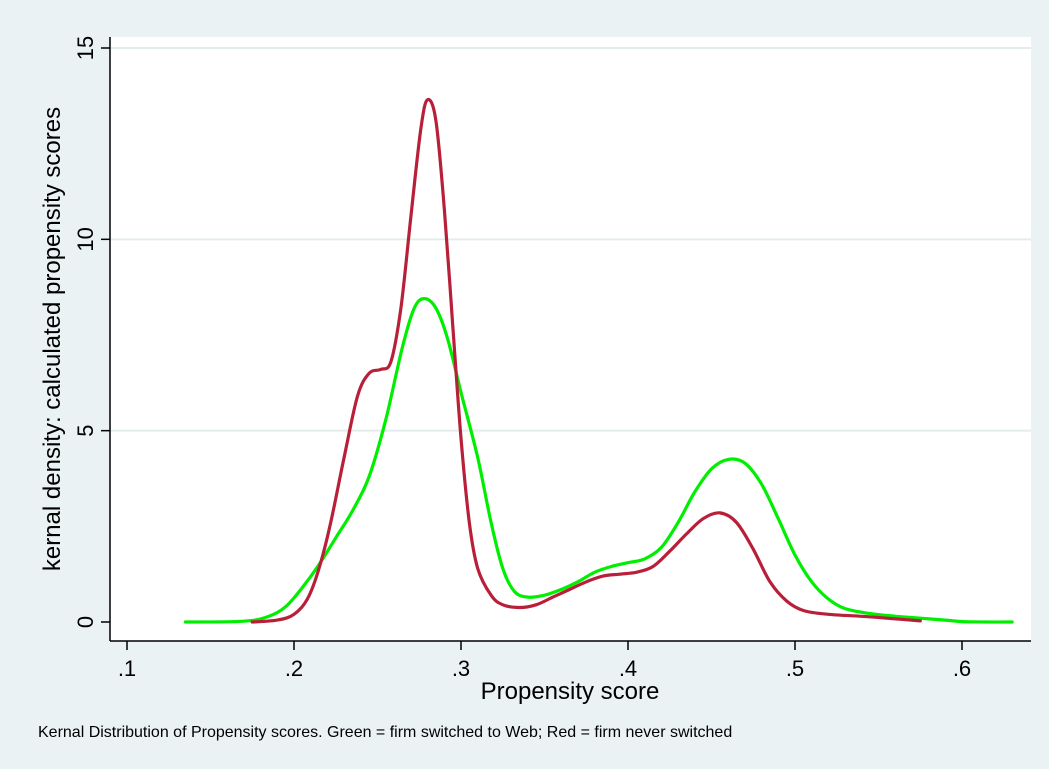 Image resolution: width=1049 pixels, height=769 pixels. What do you see at coordinates (570, 691) in the screenshot?
I see `x-axis-title: Propensity score` at bounding box center [570, 691].